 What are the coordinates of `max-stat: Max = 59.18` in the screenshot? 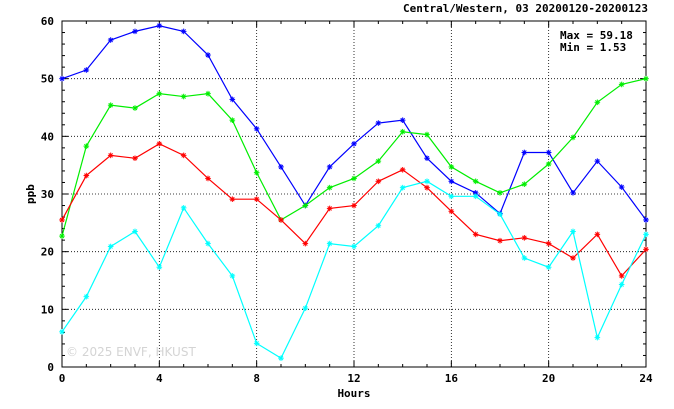 It's located at (596, 35).